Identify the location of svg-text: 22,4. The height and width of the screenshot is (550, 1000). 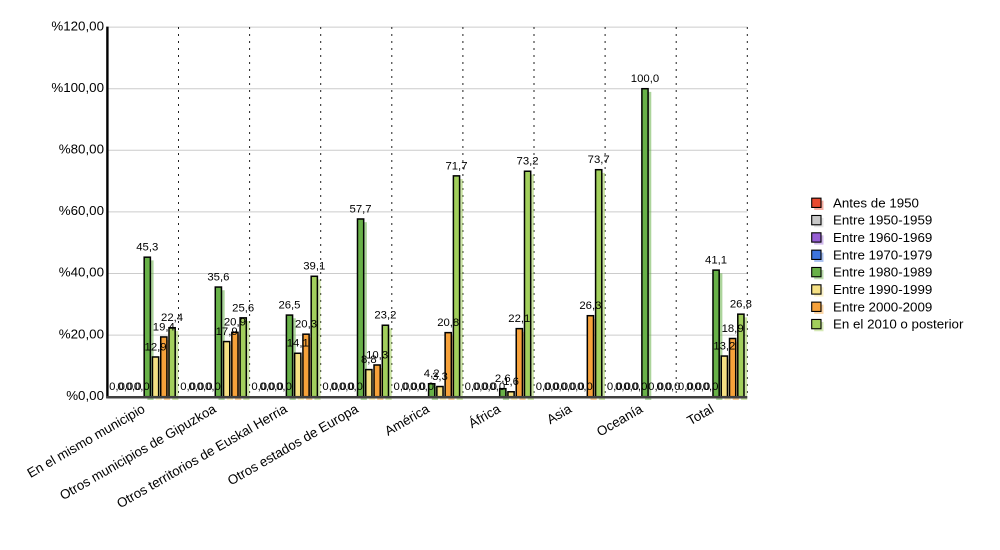
(172, 318).